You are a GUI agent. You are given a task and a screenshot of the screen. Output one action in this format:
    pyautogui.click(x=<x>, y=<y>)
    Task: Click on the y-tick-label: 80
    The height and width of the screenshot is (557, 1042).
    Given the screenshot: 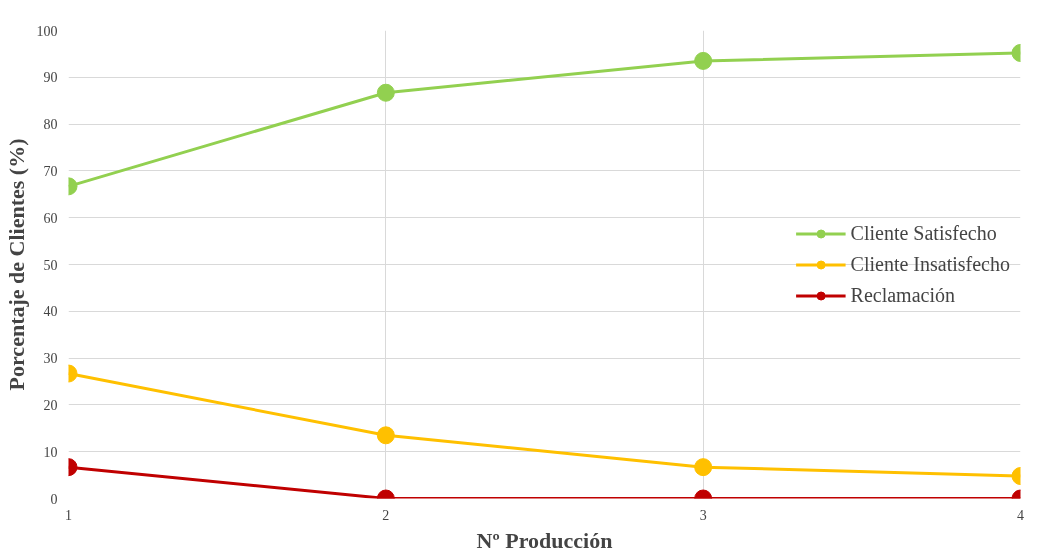 What is the action you would take?
    pyautogui.click(x=50, y=125)
    